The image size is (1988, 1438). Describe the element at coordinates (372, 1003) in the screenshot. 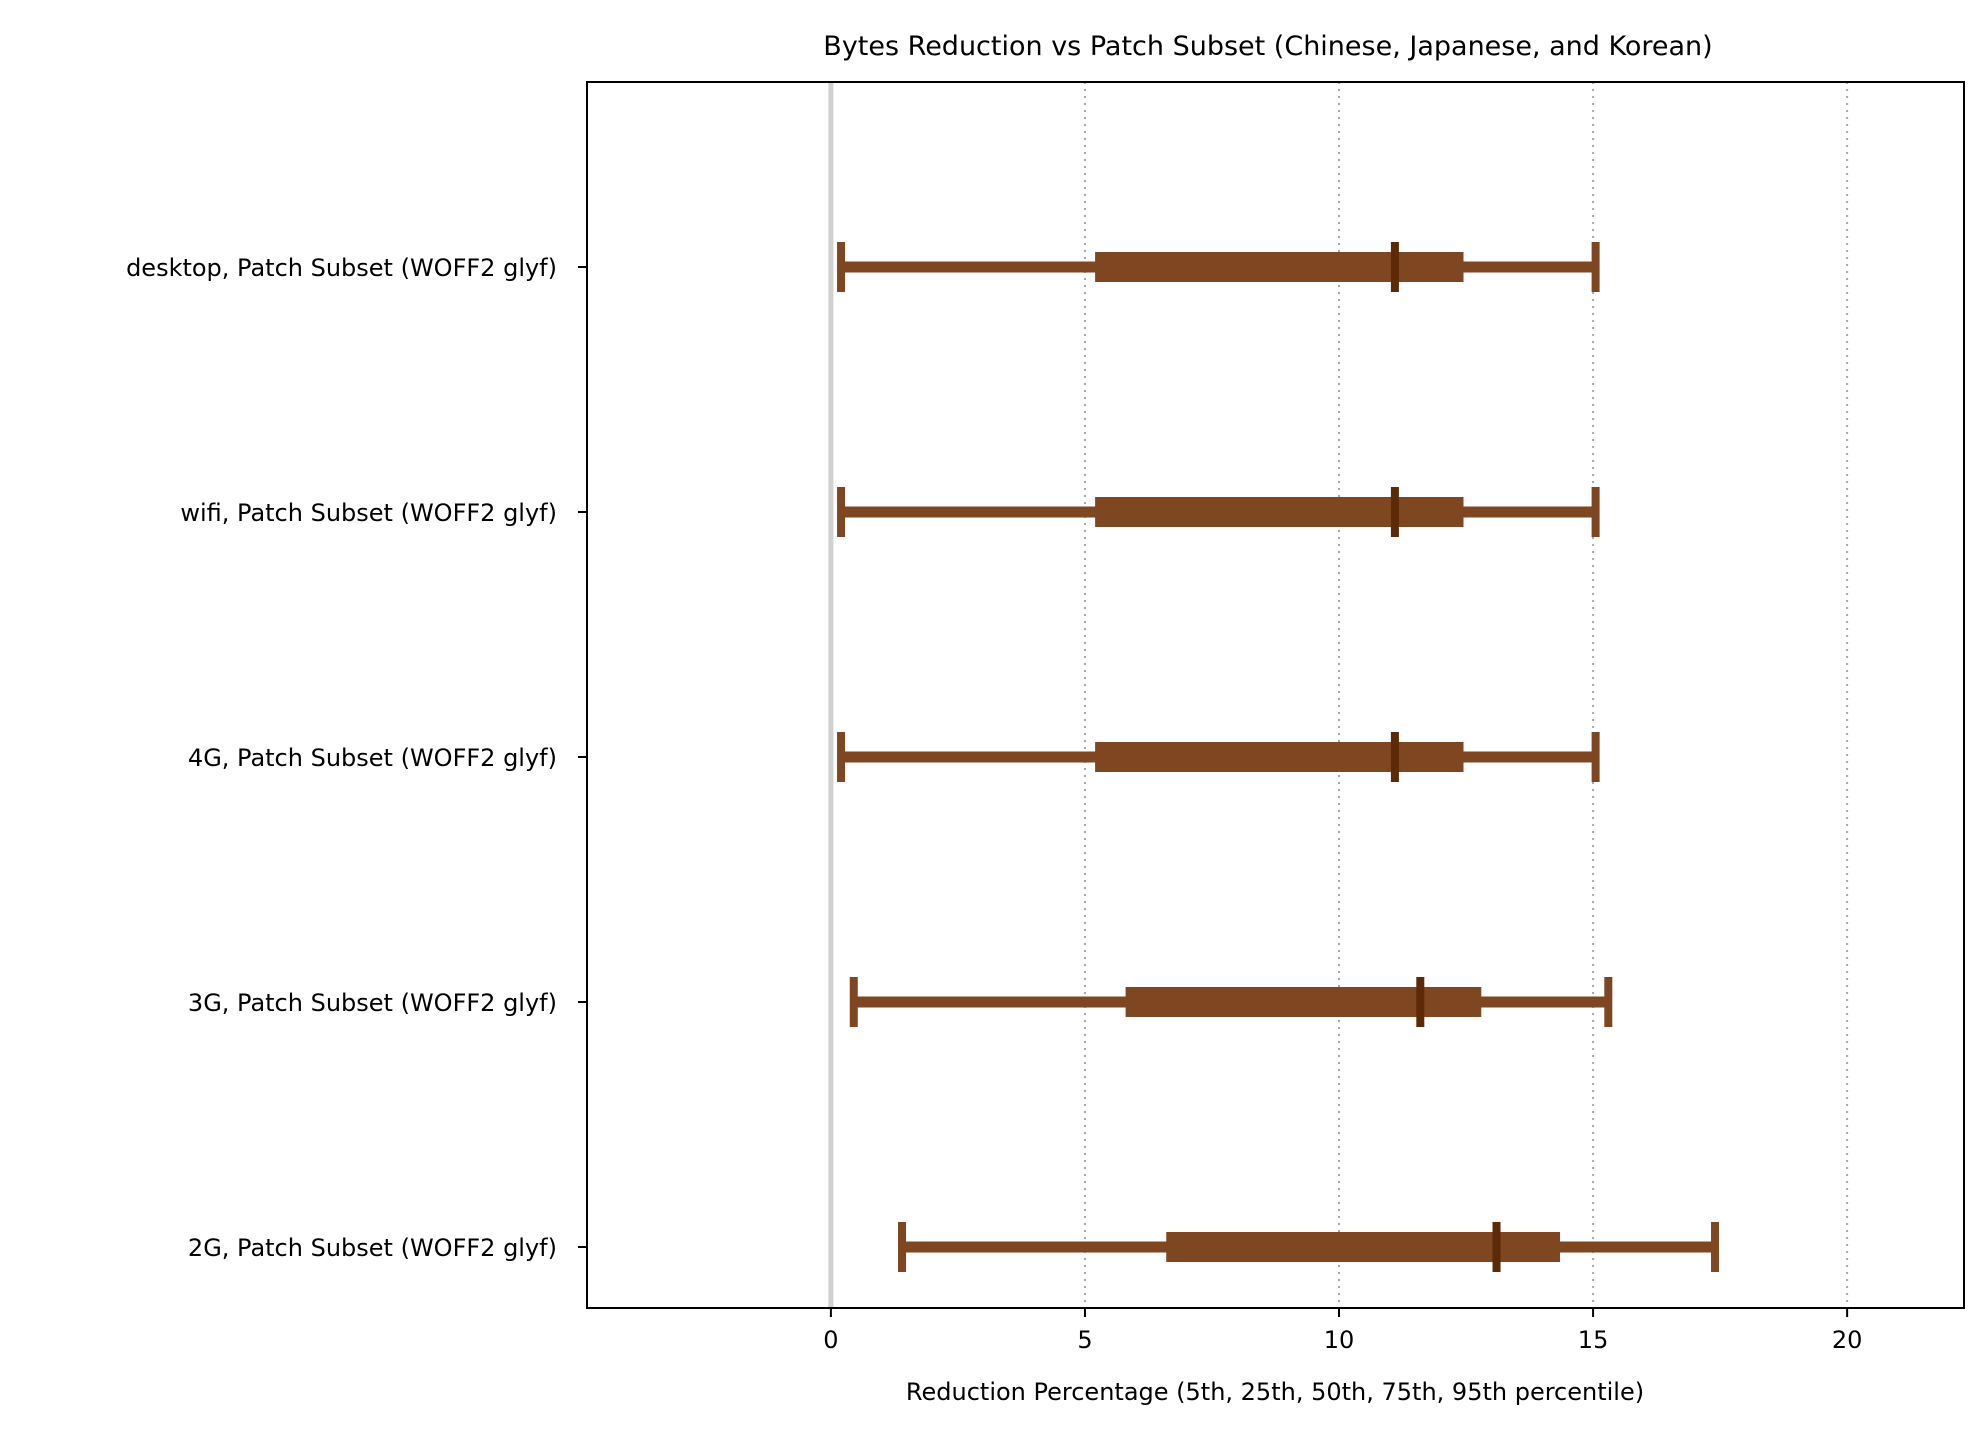

I see `y-tick-label: 3G, Patch Subset (WOFF2 glyf)` at that location.